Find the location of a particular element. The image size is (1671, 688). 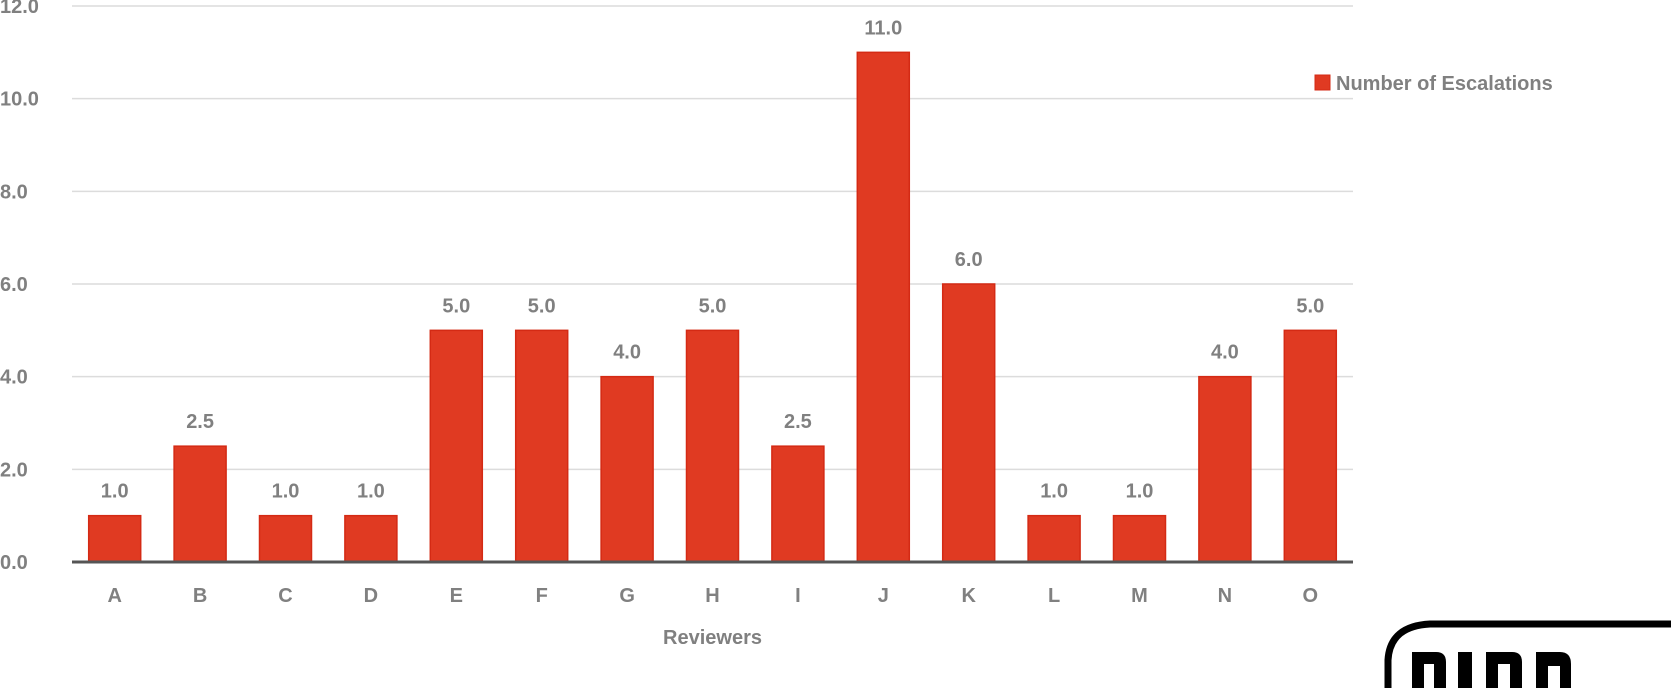

logo-outline is located at coordinates (1527, 654).